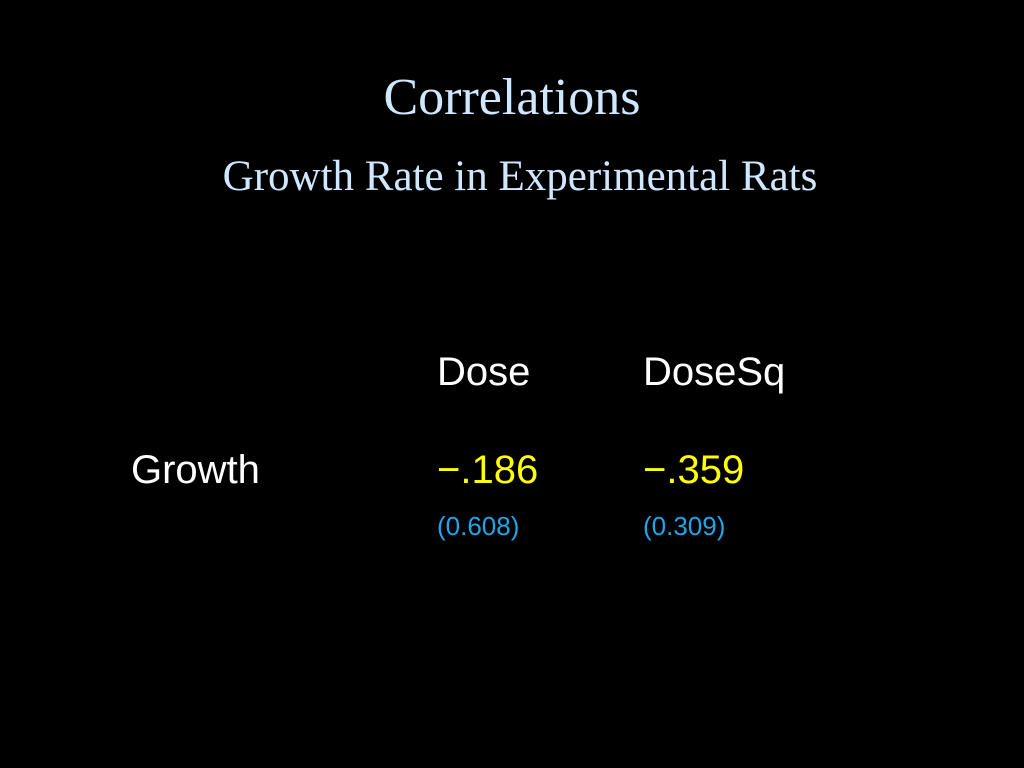 Image resolution: width=1024 pixels, height=768 pixels. I want to click on row-label-growth: Growth, so click(195, 470).